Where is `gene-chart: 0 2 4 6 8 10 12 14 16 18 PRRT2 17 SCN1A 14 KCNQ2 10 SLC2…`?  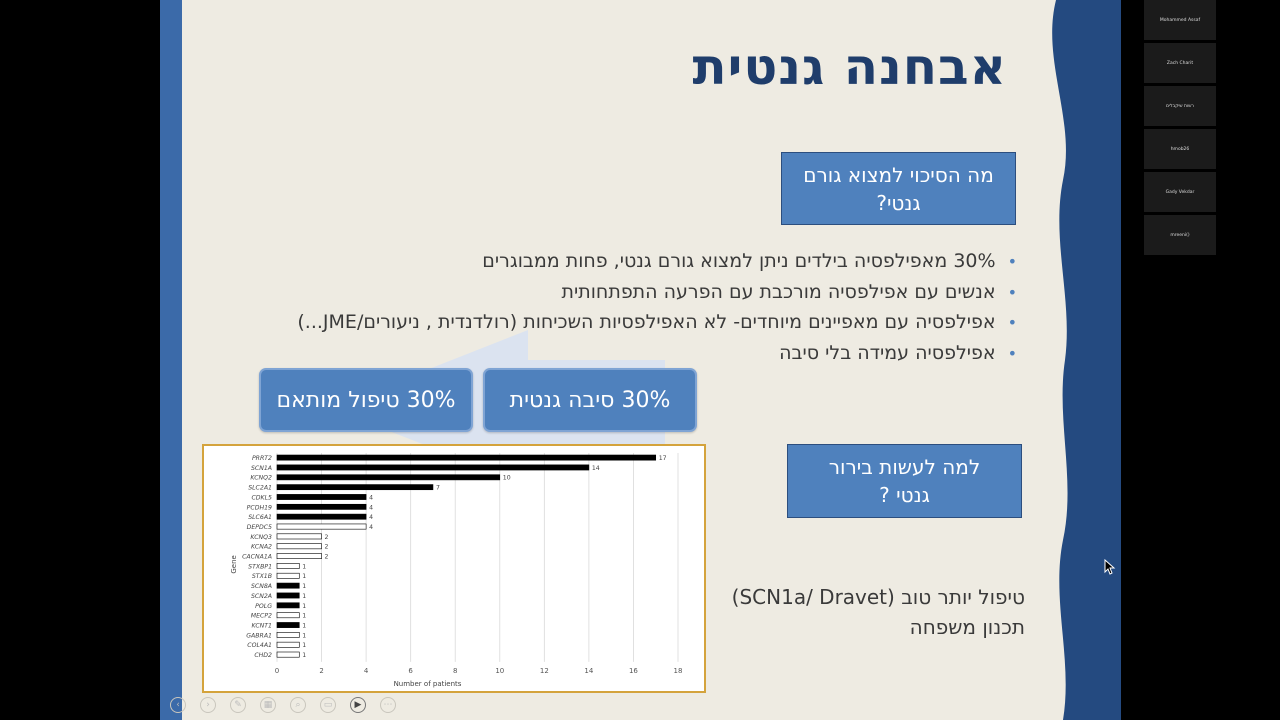 gene-chart: 0 2 4 6 8 10 12 14 16 18 PRRT2 17 SCN1A 14 KCNQ2 10 SLC2… is located at coordinates (454, 568).